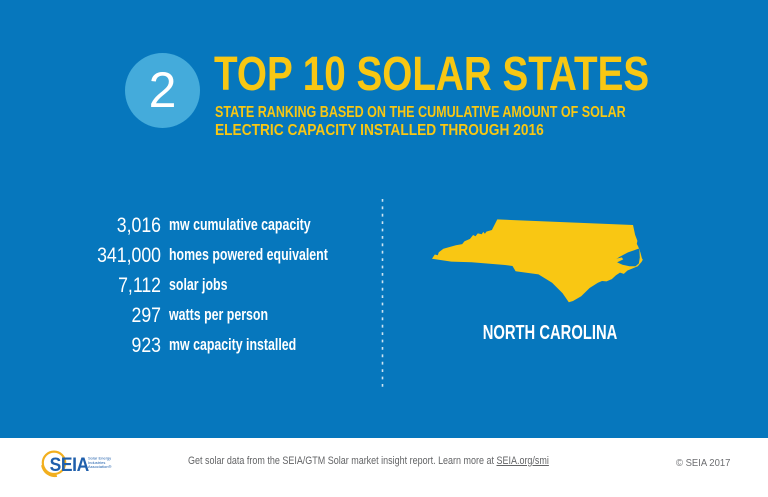 Image resolution: width=768 pixels, height=497 pixels. What do you see at coordinates (96, 462) in the screenshot?
I see `svg-text: Industries` at bounding box center [96, 462].